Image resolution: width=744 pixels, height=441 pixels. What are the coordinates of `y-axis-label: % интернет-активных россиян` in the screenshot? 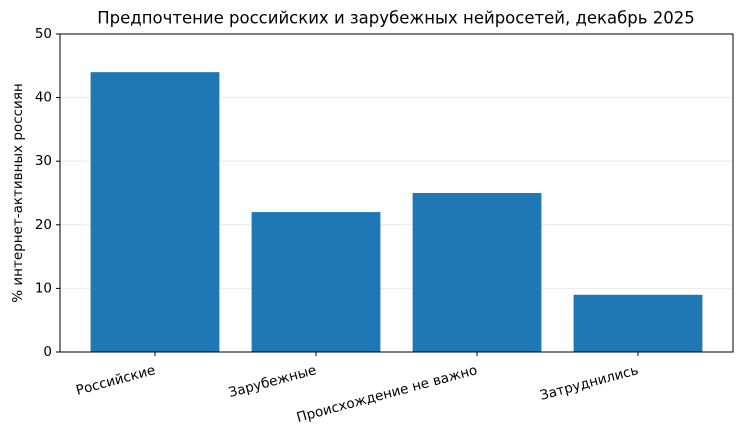 It's located at (18, 193).